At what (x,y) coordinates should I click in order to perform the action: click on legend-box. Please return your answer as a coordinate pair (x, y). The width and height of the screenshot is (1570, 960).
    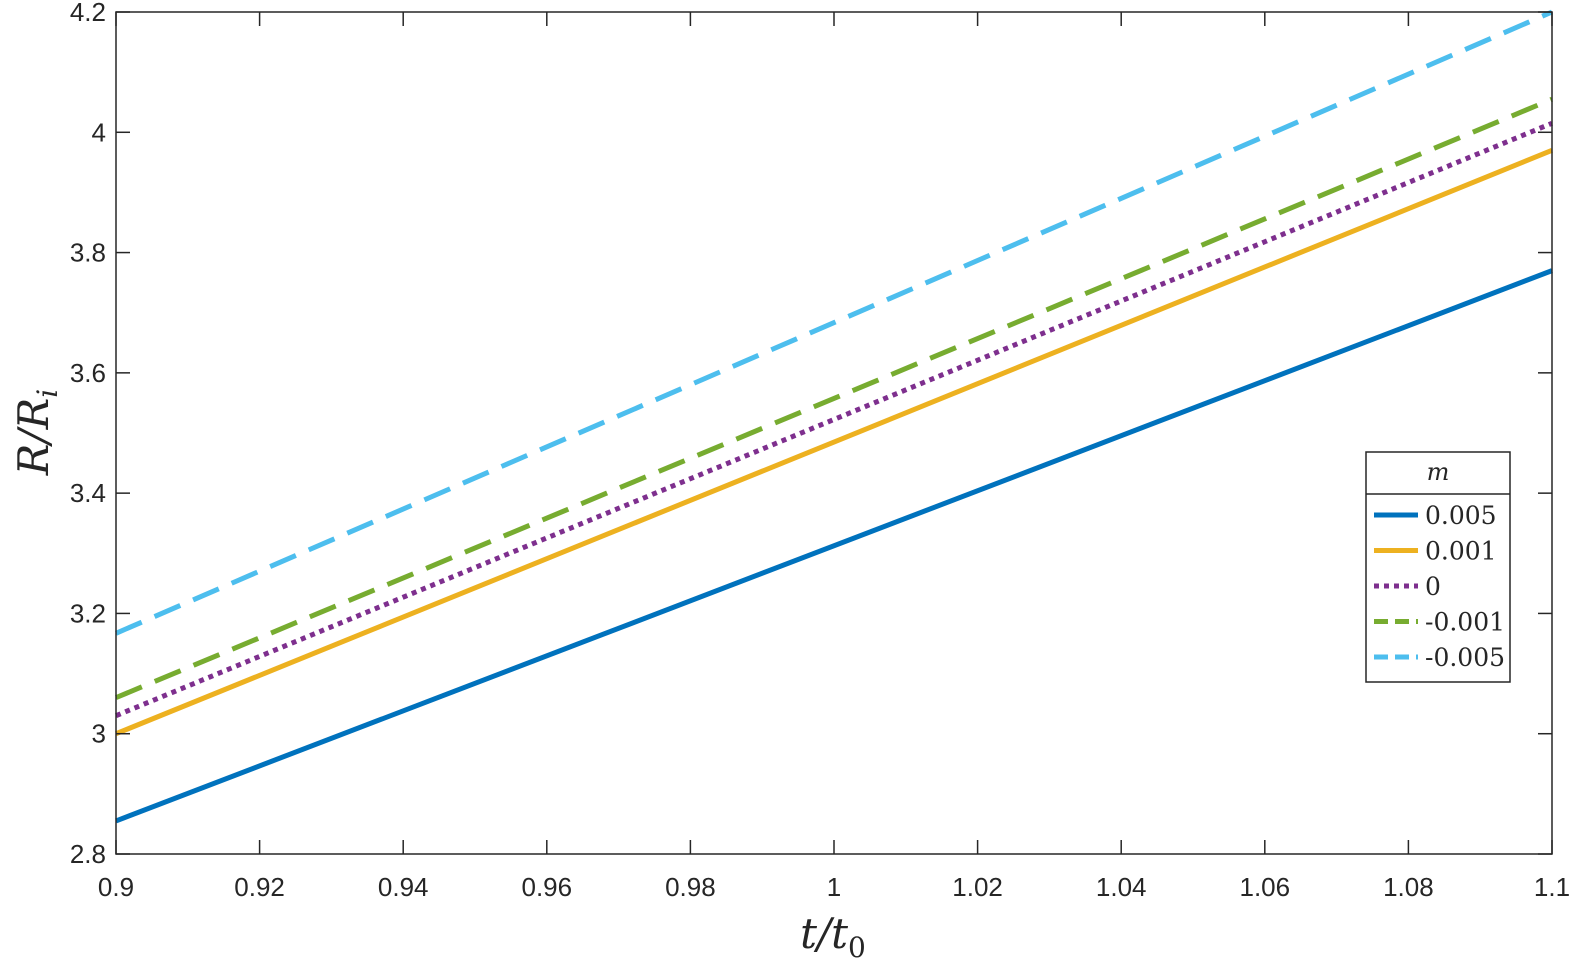
    Looking at the image, I should click on (1438, 567).